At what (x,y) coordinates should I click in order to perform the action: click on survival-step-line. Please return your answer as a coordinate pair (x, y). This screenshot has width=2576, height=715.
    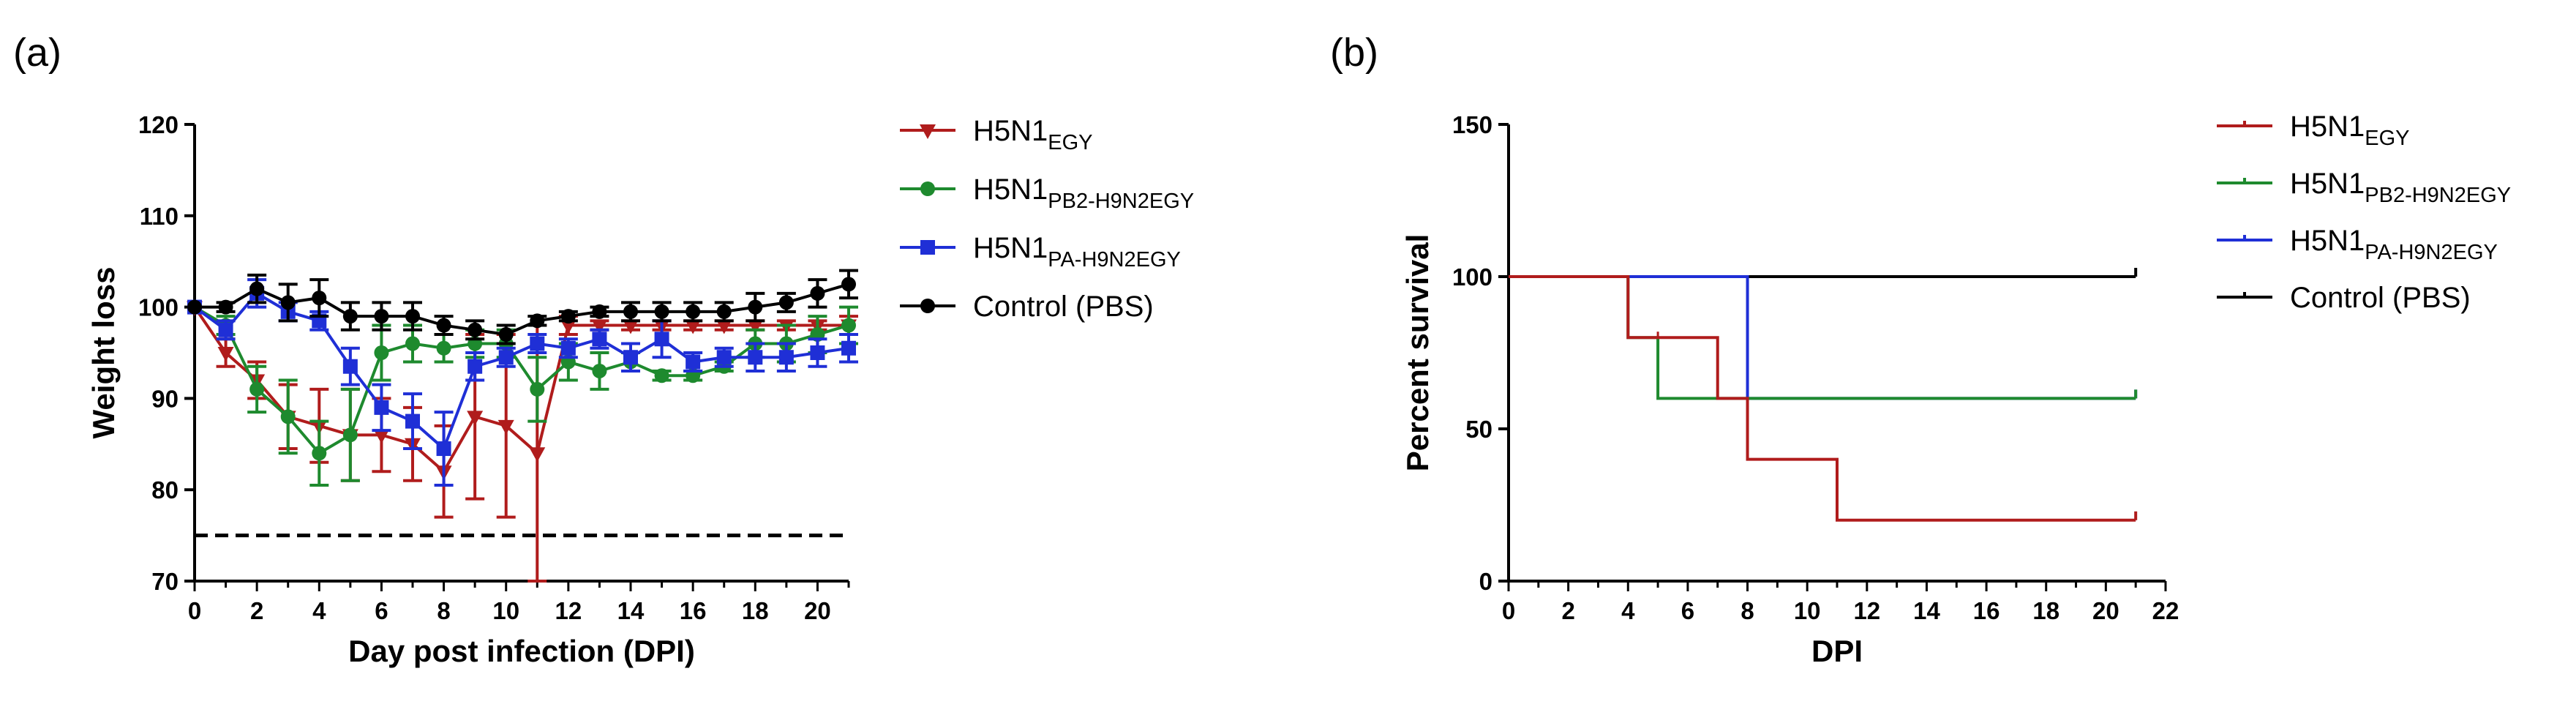
    Looking at the image, I should click on (1823, 338).